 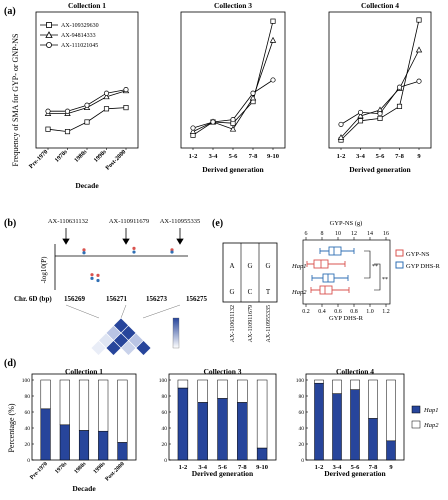 I want to click on ld-cell, so click(x=113, y=348).